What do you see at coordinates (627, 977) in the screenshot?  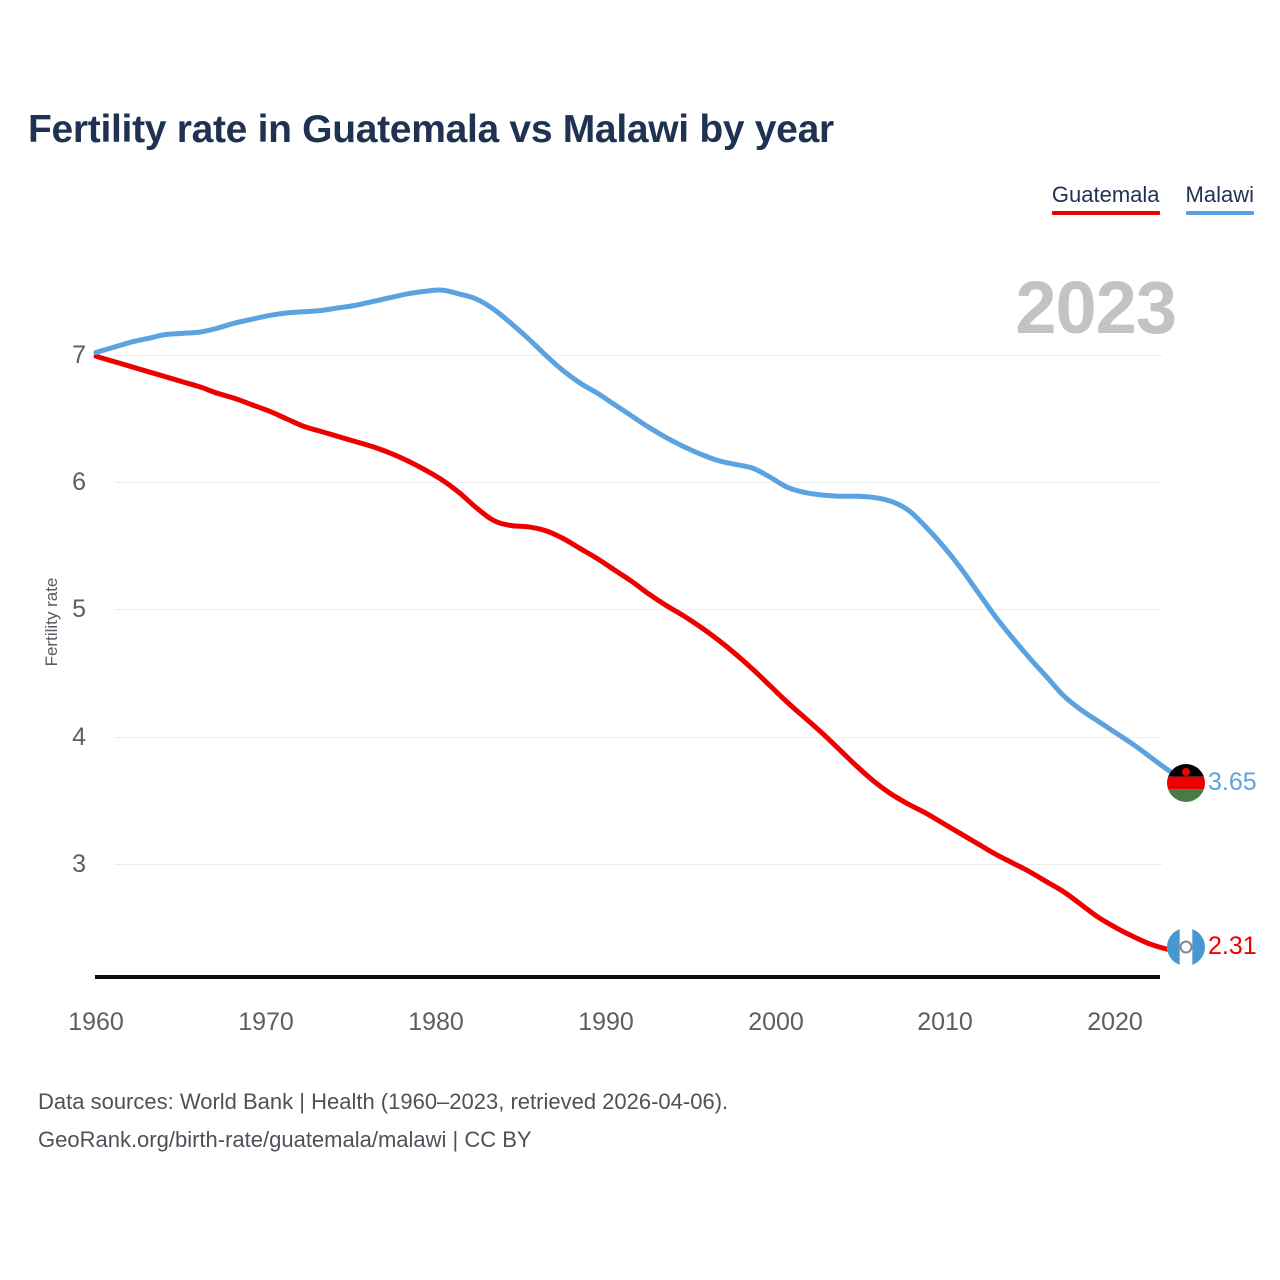 I see `x-axis-baseline` at bounding box center [627, 977].